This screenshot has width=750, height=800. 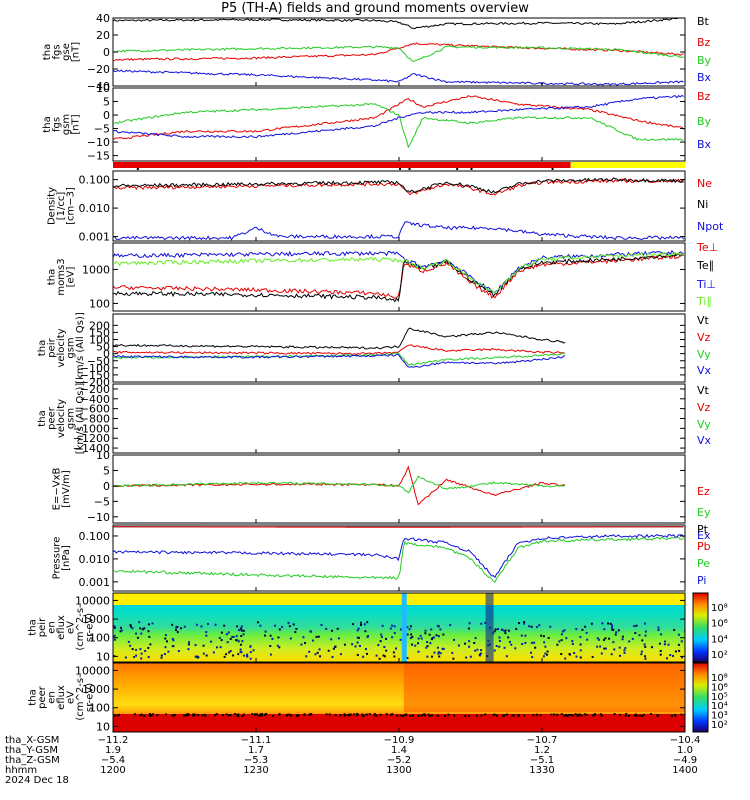 I want to click on x-row-value: −5.2, so click(x=399, y=760).